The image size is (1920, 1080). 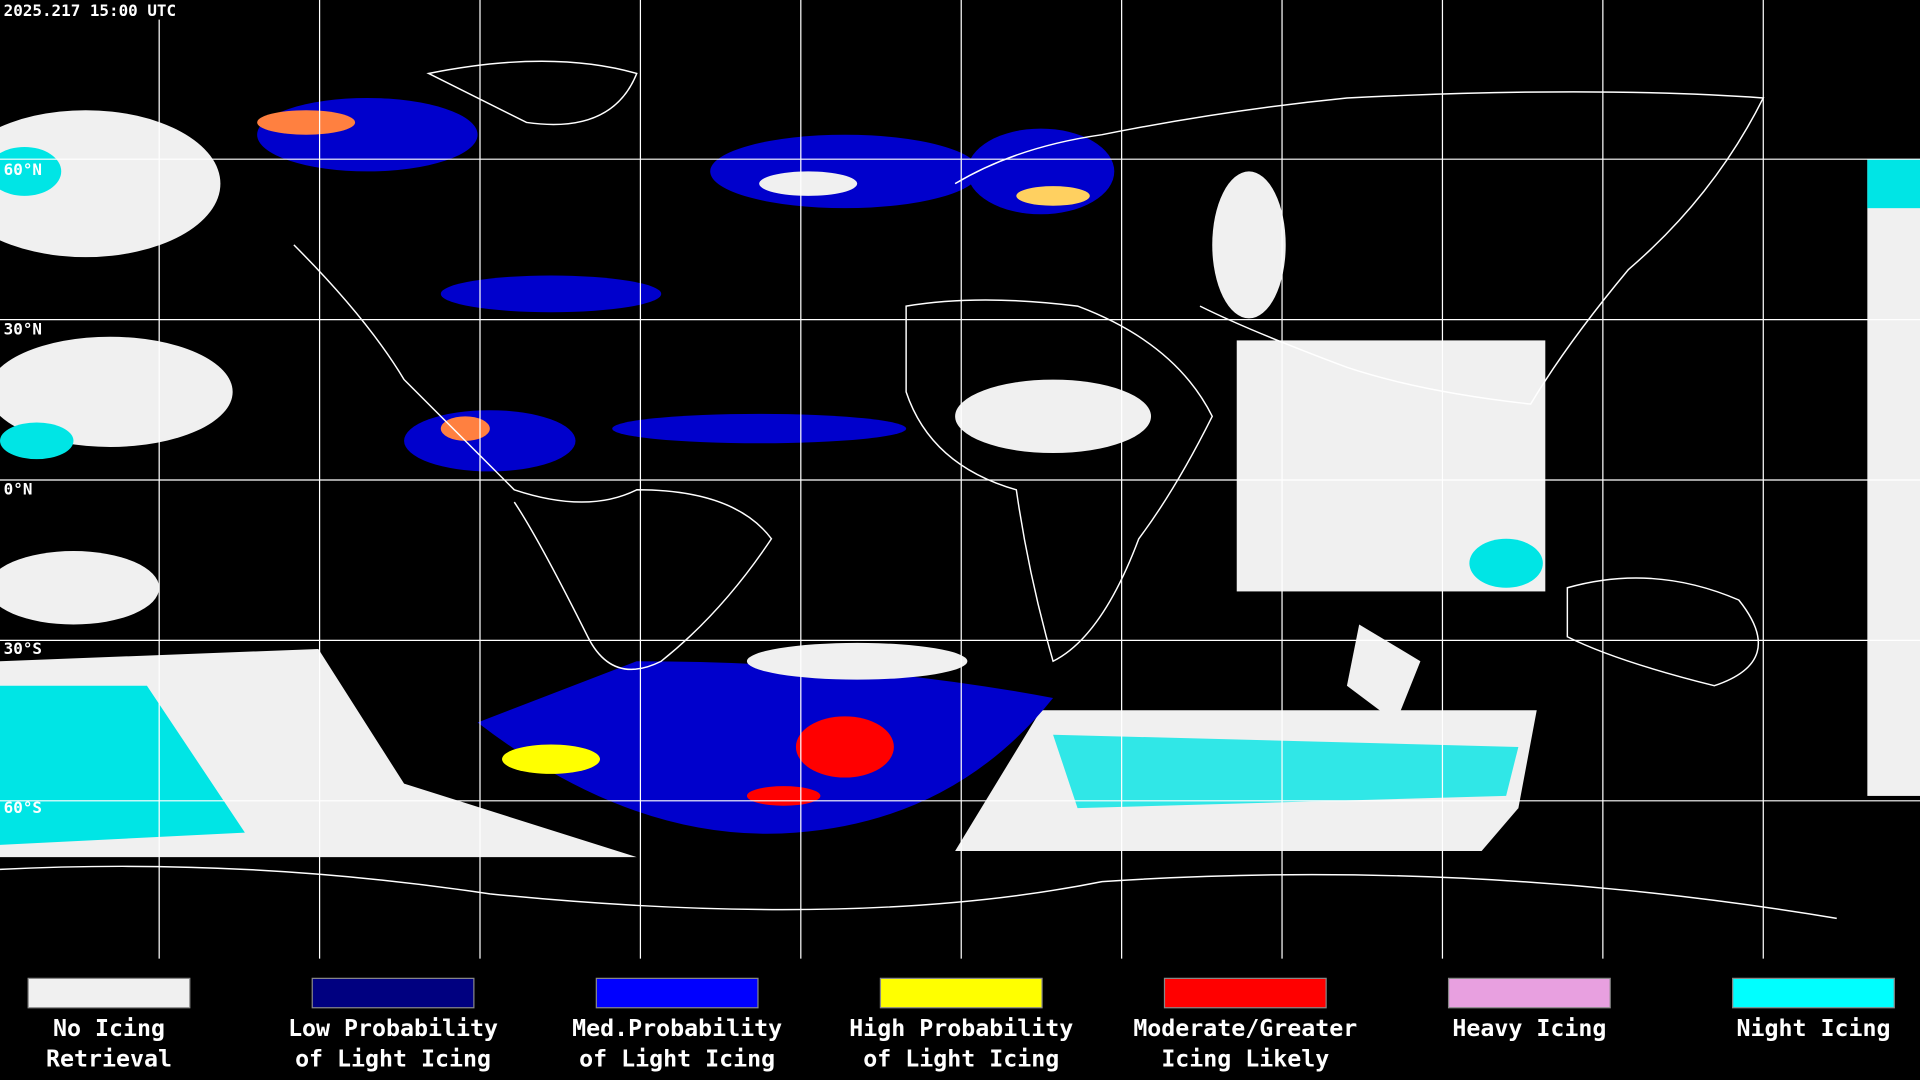 I want to click on legend-label: Icing Likely, so click(x=1245, y=1059).